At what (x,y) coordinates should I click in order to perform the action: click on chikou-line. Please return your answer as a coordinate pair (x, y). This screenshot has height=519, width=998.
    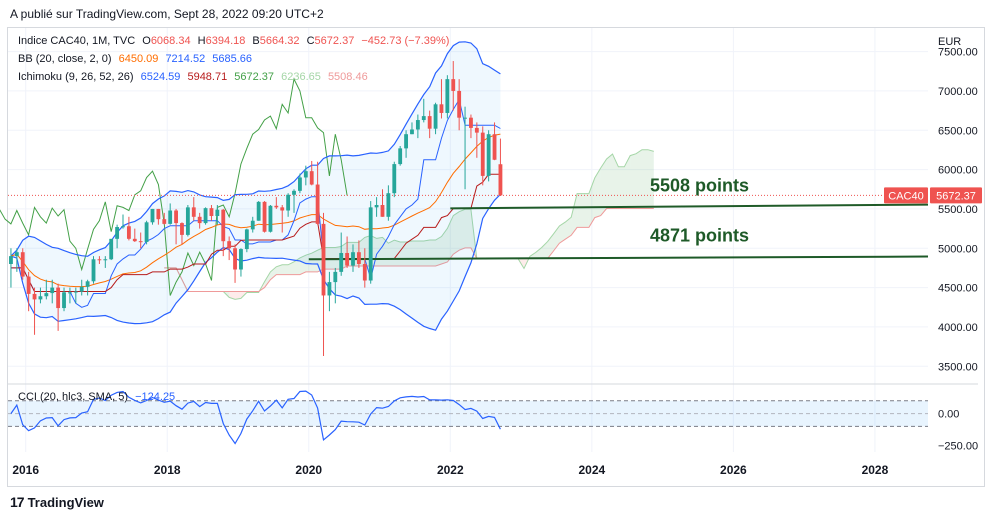
    Looking at the image, I should click on (174, 186).